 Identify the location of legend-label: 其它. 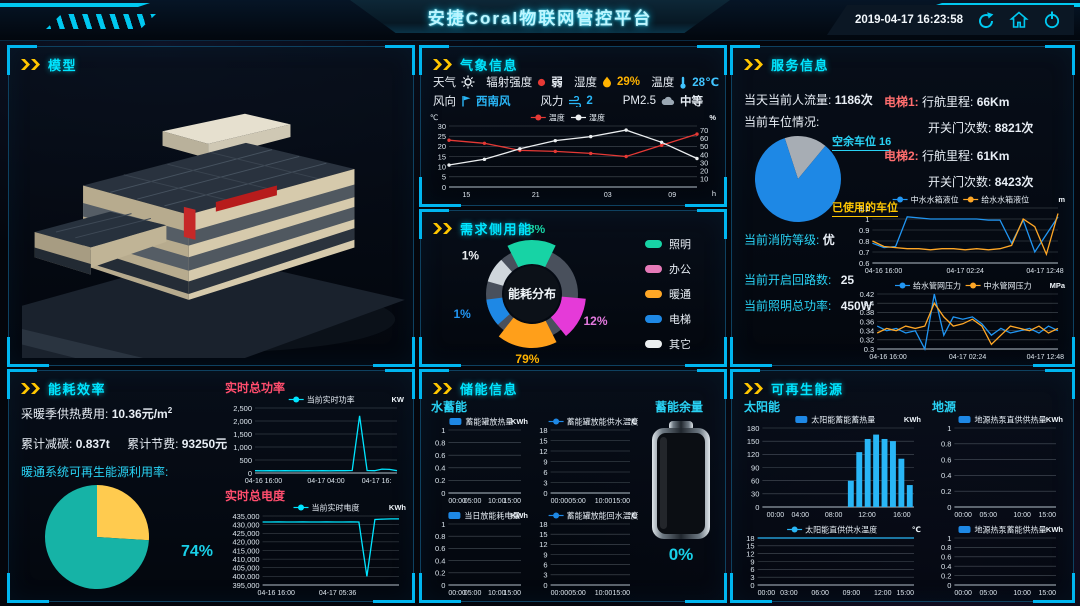
(680, 345).